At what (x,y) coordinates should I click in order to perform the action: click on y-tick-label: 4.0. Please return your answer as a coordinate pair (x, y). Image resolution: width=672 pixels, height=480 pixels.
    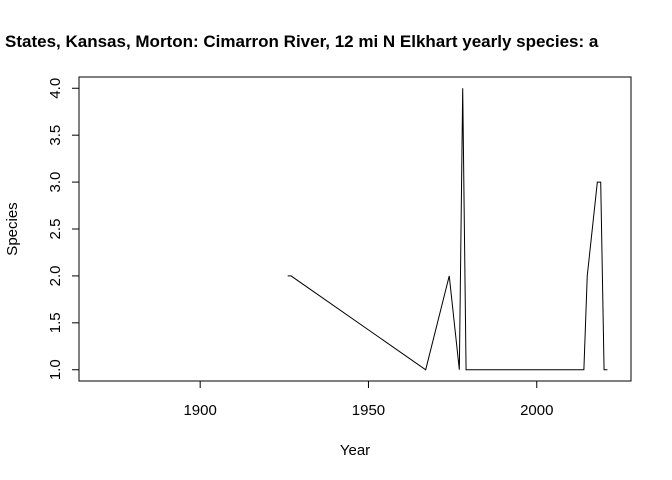
    Looking at the image, I should click on (55, 88).